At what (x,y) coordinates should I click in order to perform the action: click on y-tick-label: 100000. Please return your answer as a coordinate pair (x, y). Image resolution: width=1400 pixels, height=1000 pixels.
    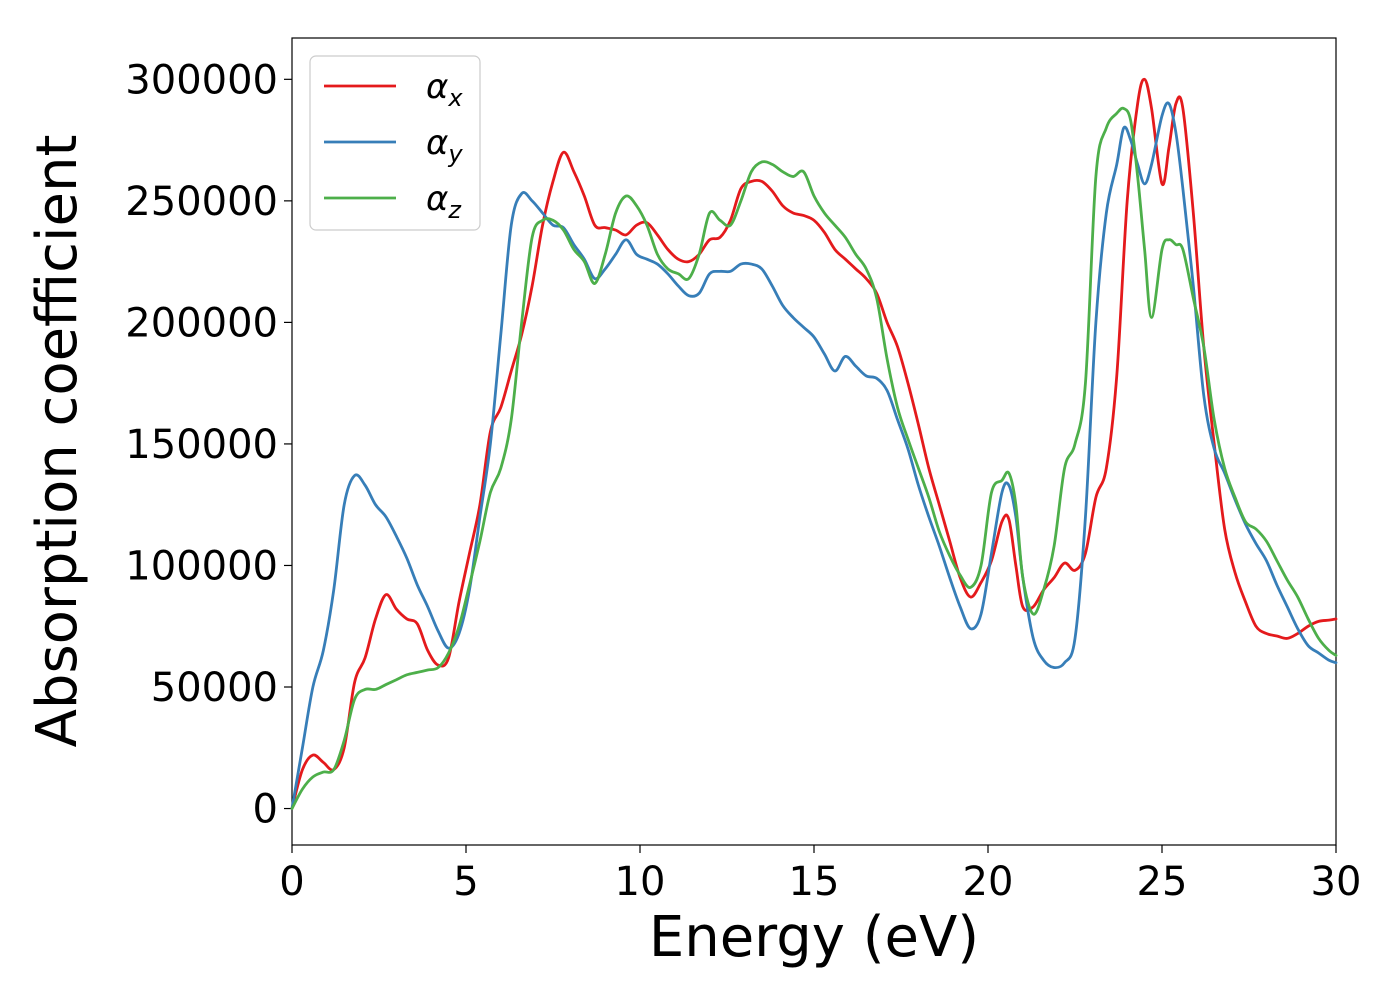
    Looking at the image, I should click on (201, 566).